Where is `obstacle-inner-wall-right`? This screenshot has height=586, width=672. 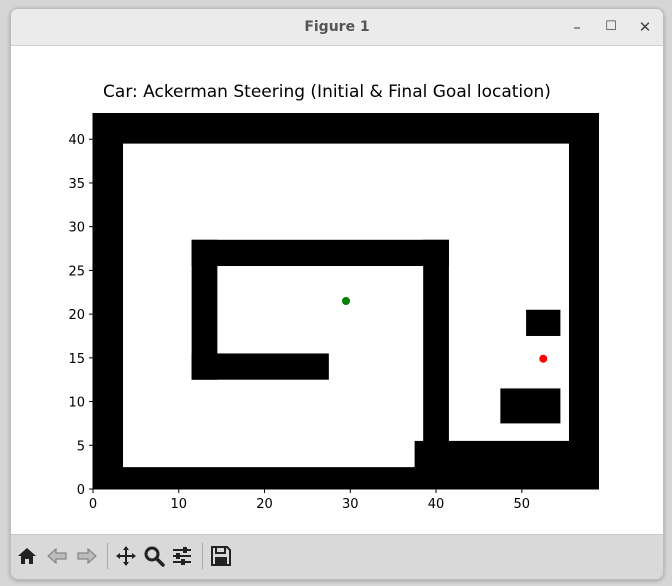
obstacle-inner-wall-right is located at coordinates (436, 353).